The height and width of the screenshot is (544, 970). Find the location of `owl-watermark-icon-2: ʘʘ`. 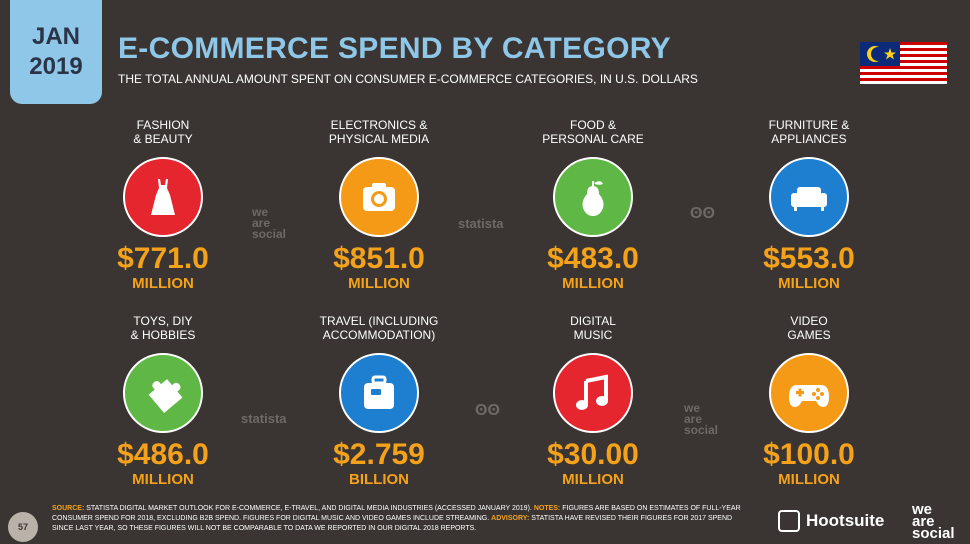

owl-watermark-icon-2: ʘʘ is located at coordinates (487, 410).